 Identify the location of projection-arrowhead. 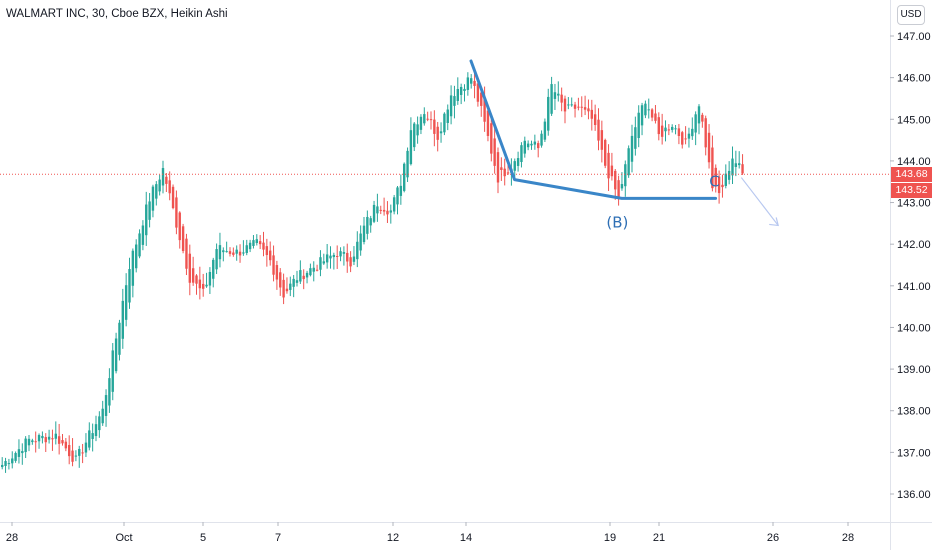
(774, 222).